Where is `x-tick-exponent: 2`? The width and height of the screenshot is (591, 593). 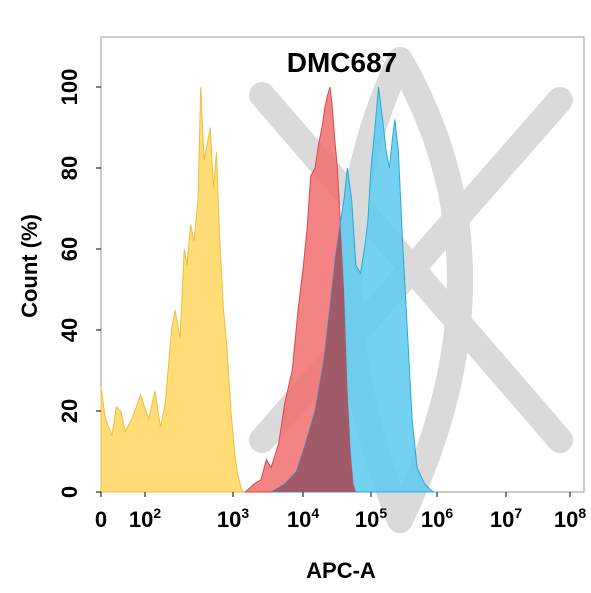
x-tick-exponent: 2 is located at coordinates (157, 513).